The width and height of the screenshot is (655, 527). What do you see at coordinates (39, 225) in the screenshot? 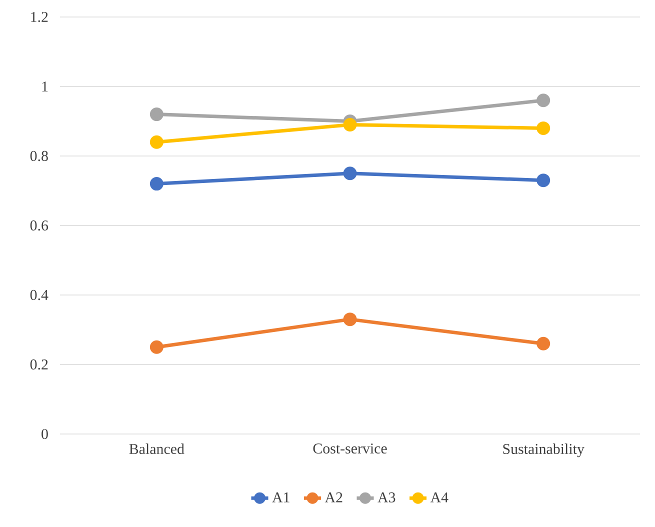
I see `y-tick-label: 0.6` at bounding box center [39, 225].